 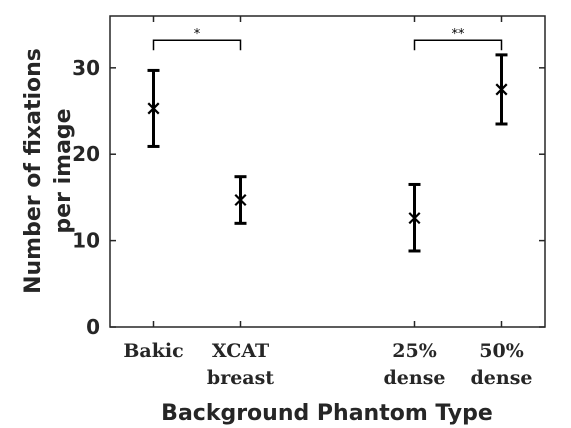 I want to click on y-tick-label: 20, so click(x=86, y=154).